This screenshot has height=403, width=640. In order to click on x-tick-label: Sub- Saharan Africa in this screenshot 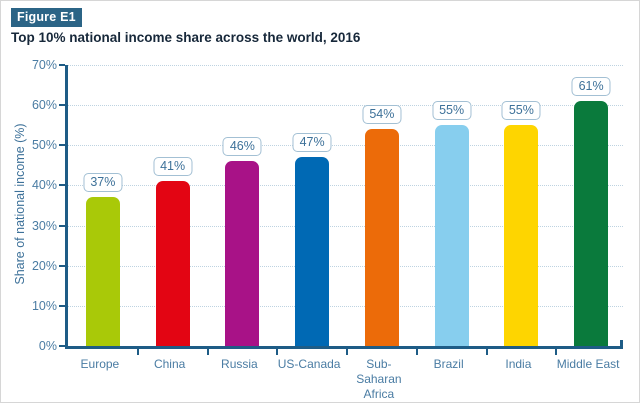, I will do `click(379, 379)`.